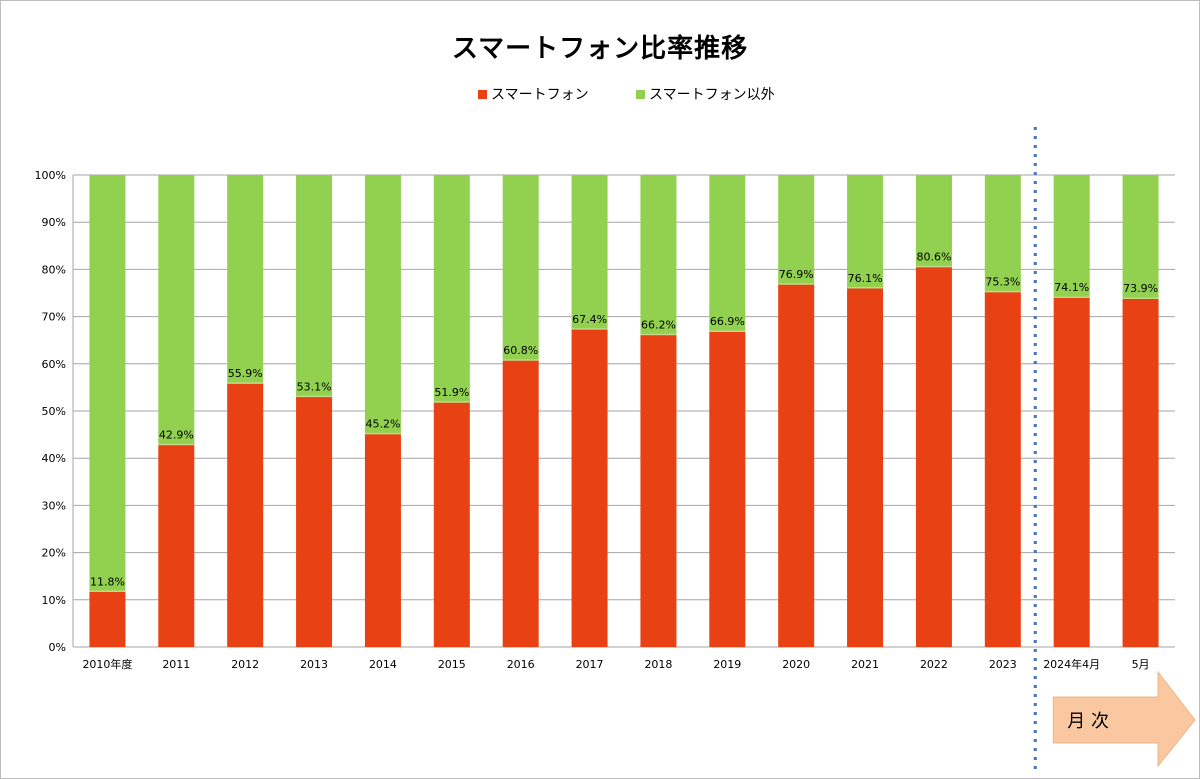 This screenshot has height=779, width=1200. Describe the element at coordinates (107, 664) in the screenshot. I see `x-tick-label: 2010年度` at that location.